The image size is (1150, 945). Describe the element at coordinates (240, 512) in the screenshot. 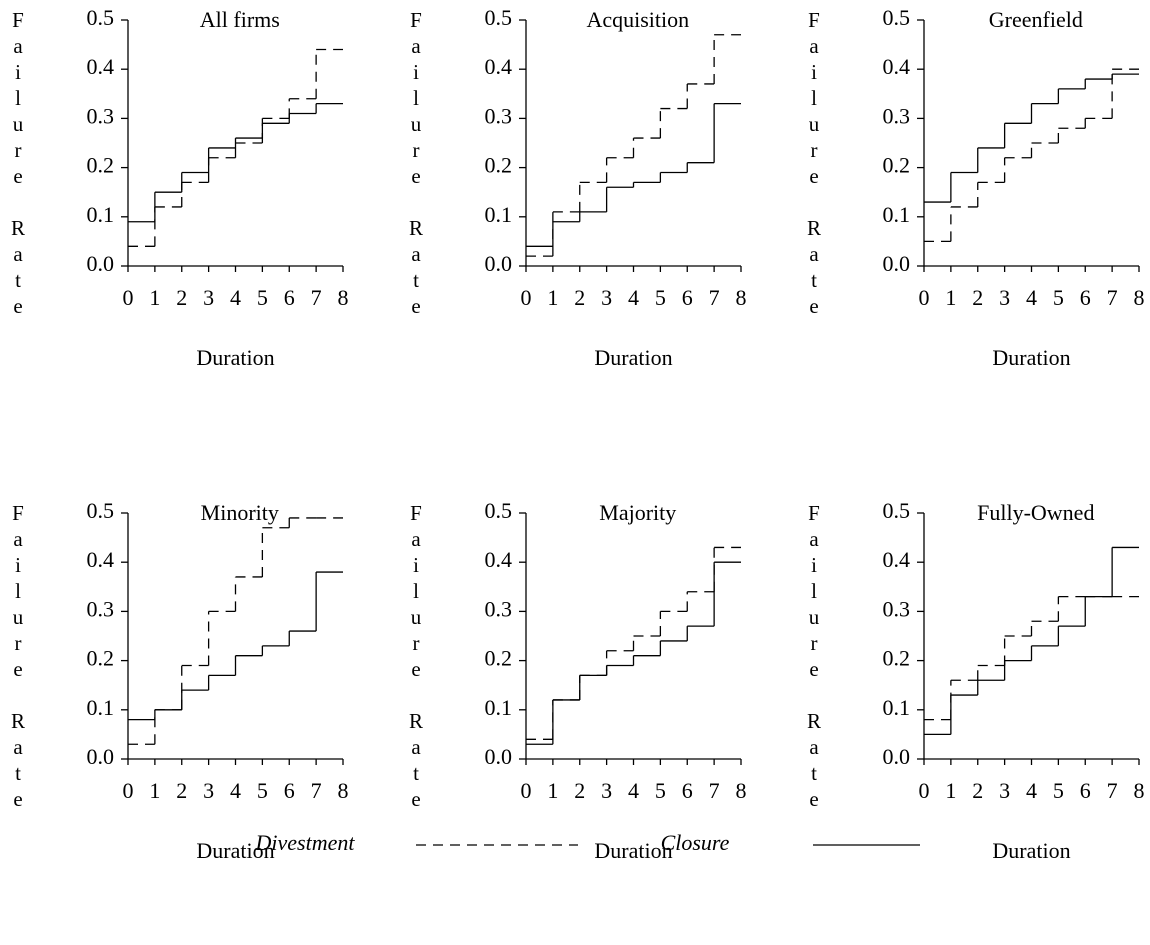

I see `chart-title: Minority` at that location.